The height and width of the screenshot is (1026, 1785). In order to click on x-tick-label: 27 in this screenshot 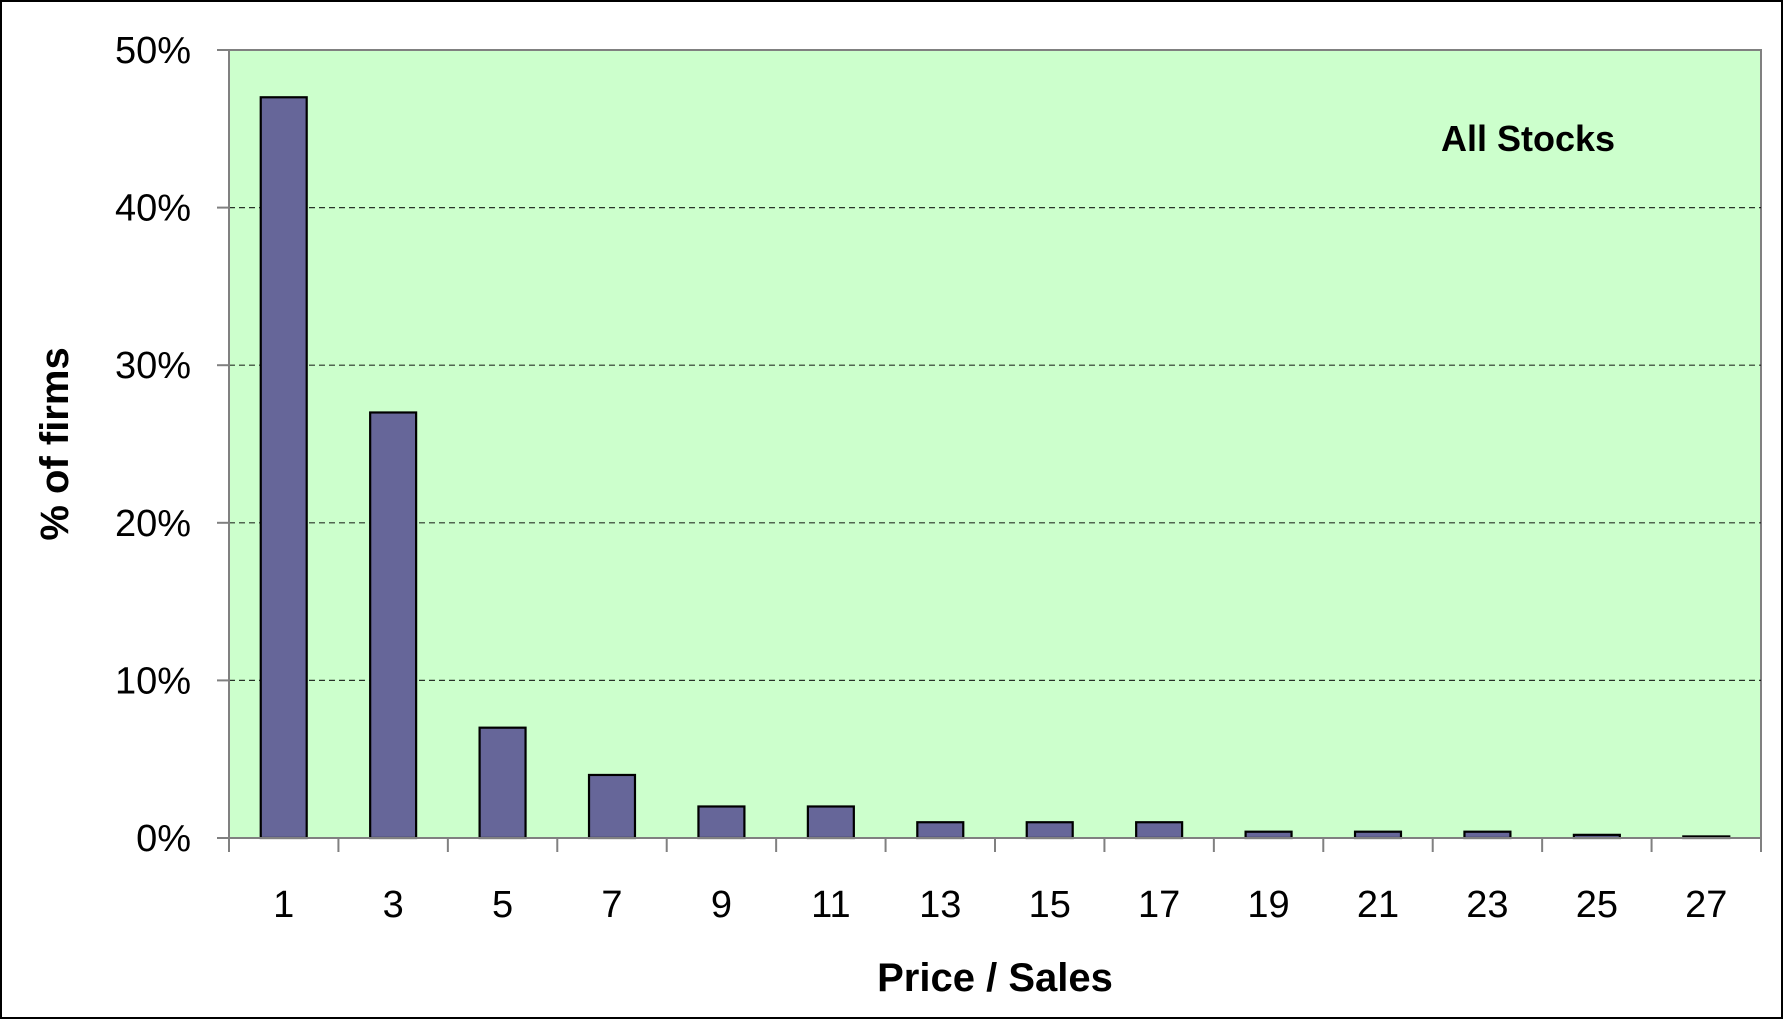, I will do `click(1706, 905)`.